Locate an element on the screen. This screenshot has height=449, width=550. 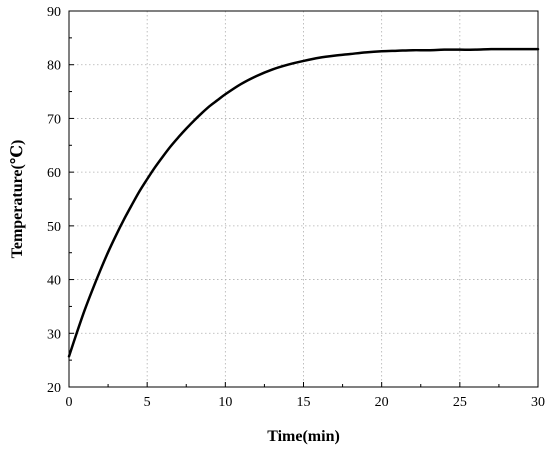
x-tick-label: 20 is located at coordinates (382, 402).